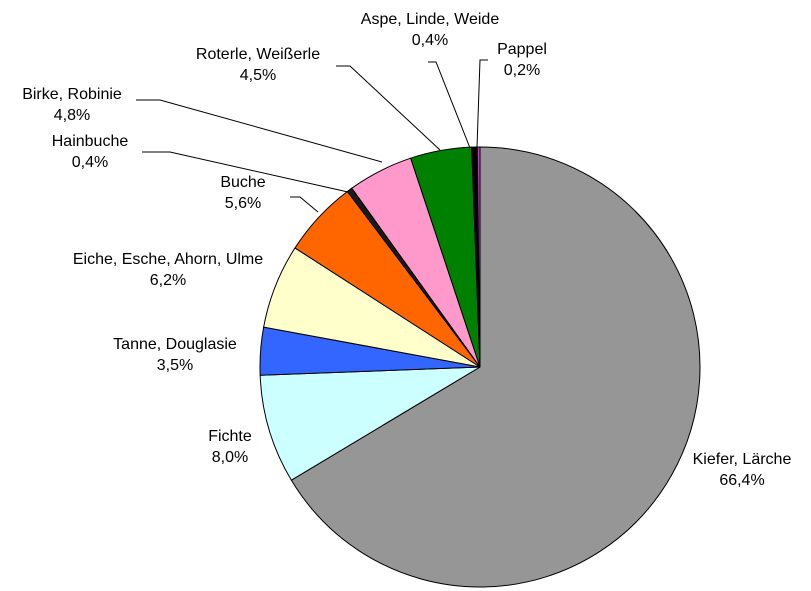 The height and width of the screenshot is (591, 811). Describe the element at coordinates (243, 193) in the screenshot. I see `slice-label: Buche 5,6%` at that location.